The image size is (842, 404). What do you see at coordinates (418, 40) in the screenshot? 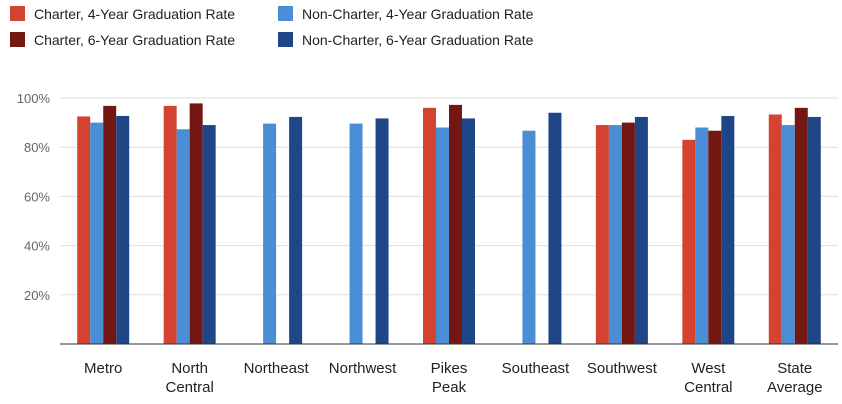
I see `legend-label: Non-Charter, 6-Year Graduation Rate` at bounding box center [418, 40].